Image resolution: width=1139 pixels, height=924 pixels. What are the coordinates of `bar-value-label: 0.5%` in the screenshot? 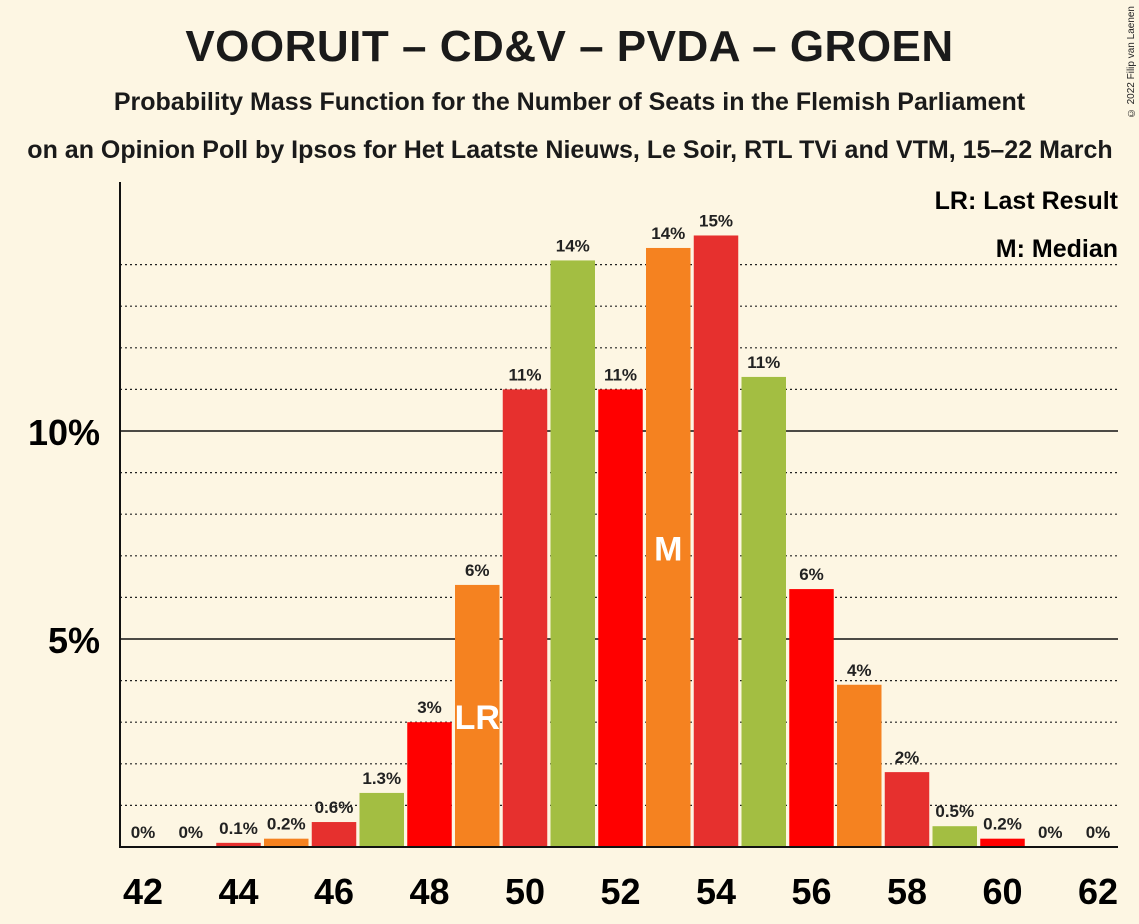 It's located at (954, 811).